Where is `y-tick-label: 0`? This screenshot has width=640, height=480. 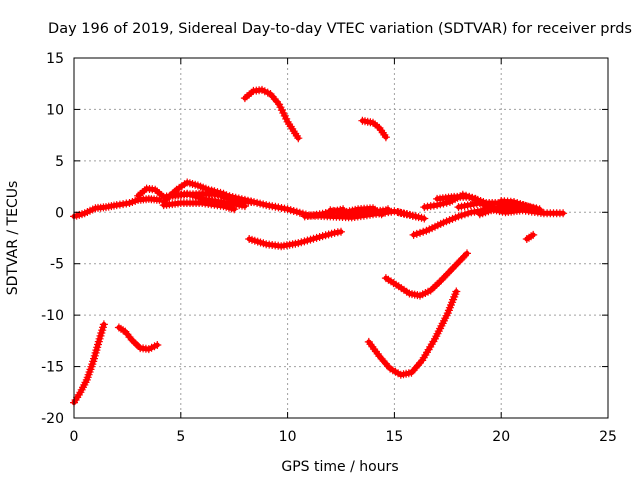
y-tick-label: 0 is located at coordinates (59, 213).